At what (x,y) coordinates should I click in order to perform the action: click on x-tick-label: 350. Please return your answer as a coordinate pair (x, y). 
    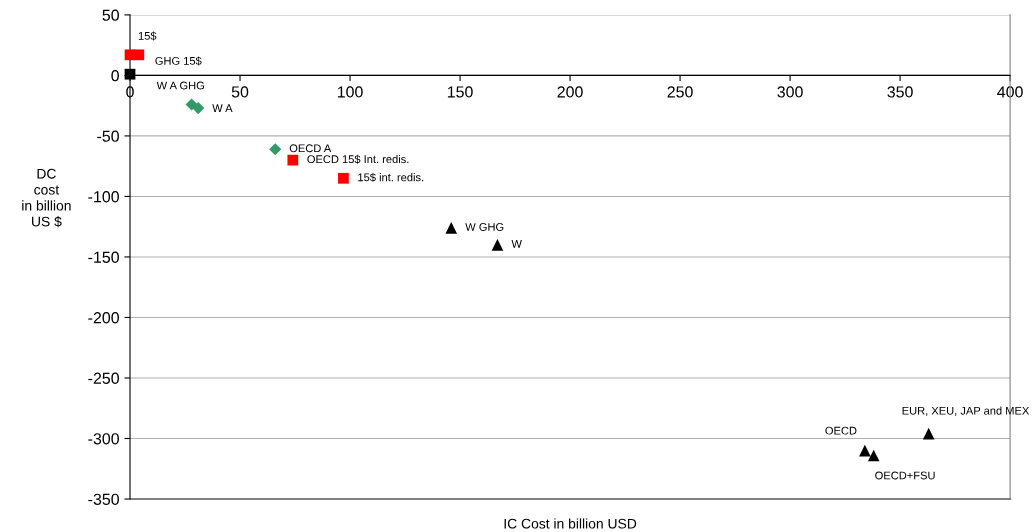
    Looking at the image, I should click on (900, 92).